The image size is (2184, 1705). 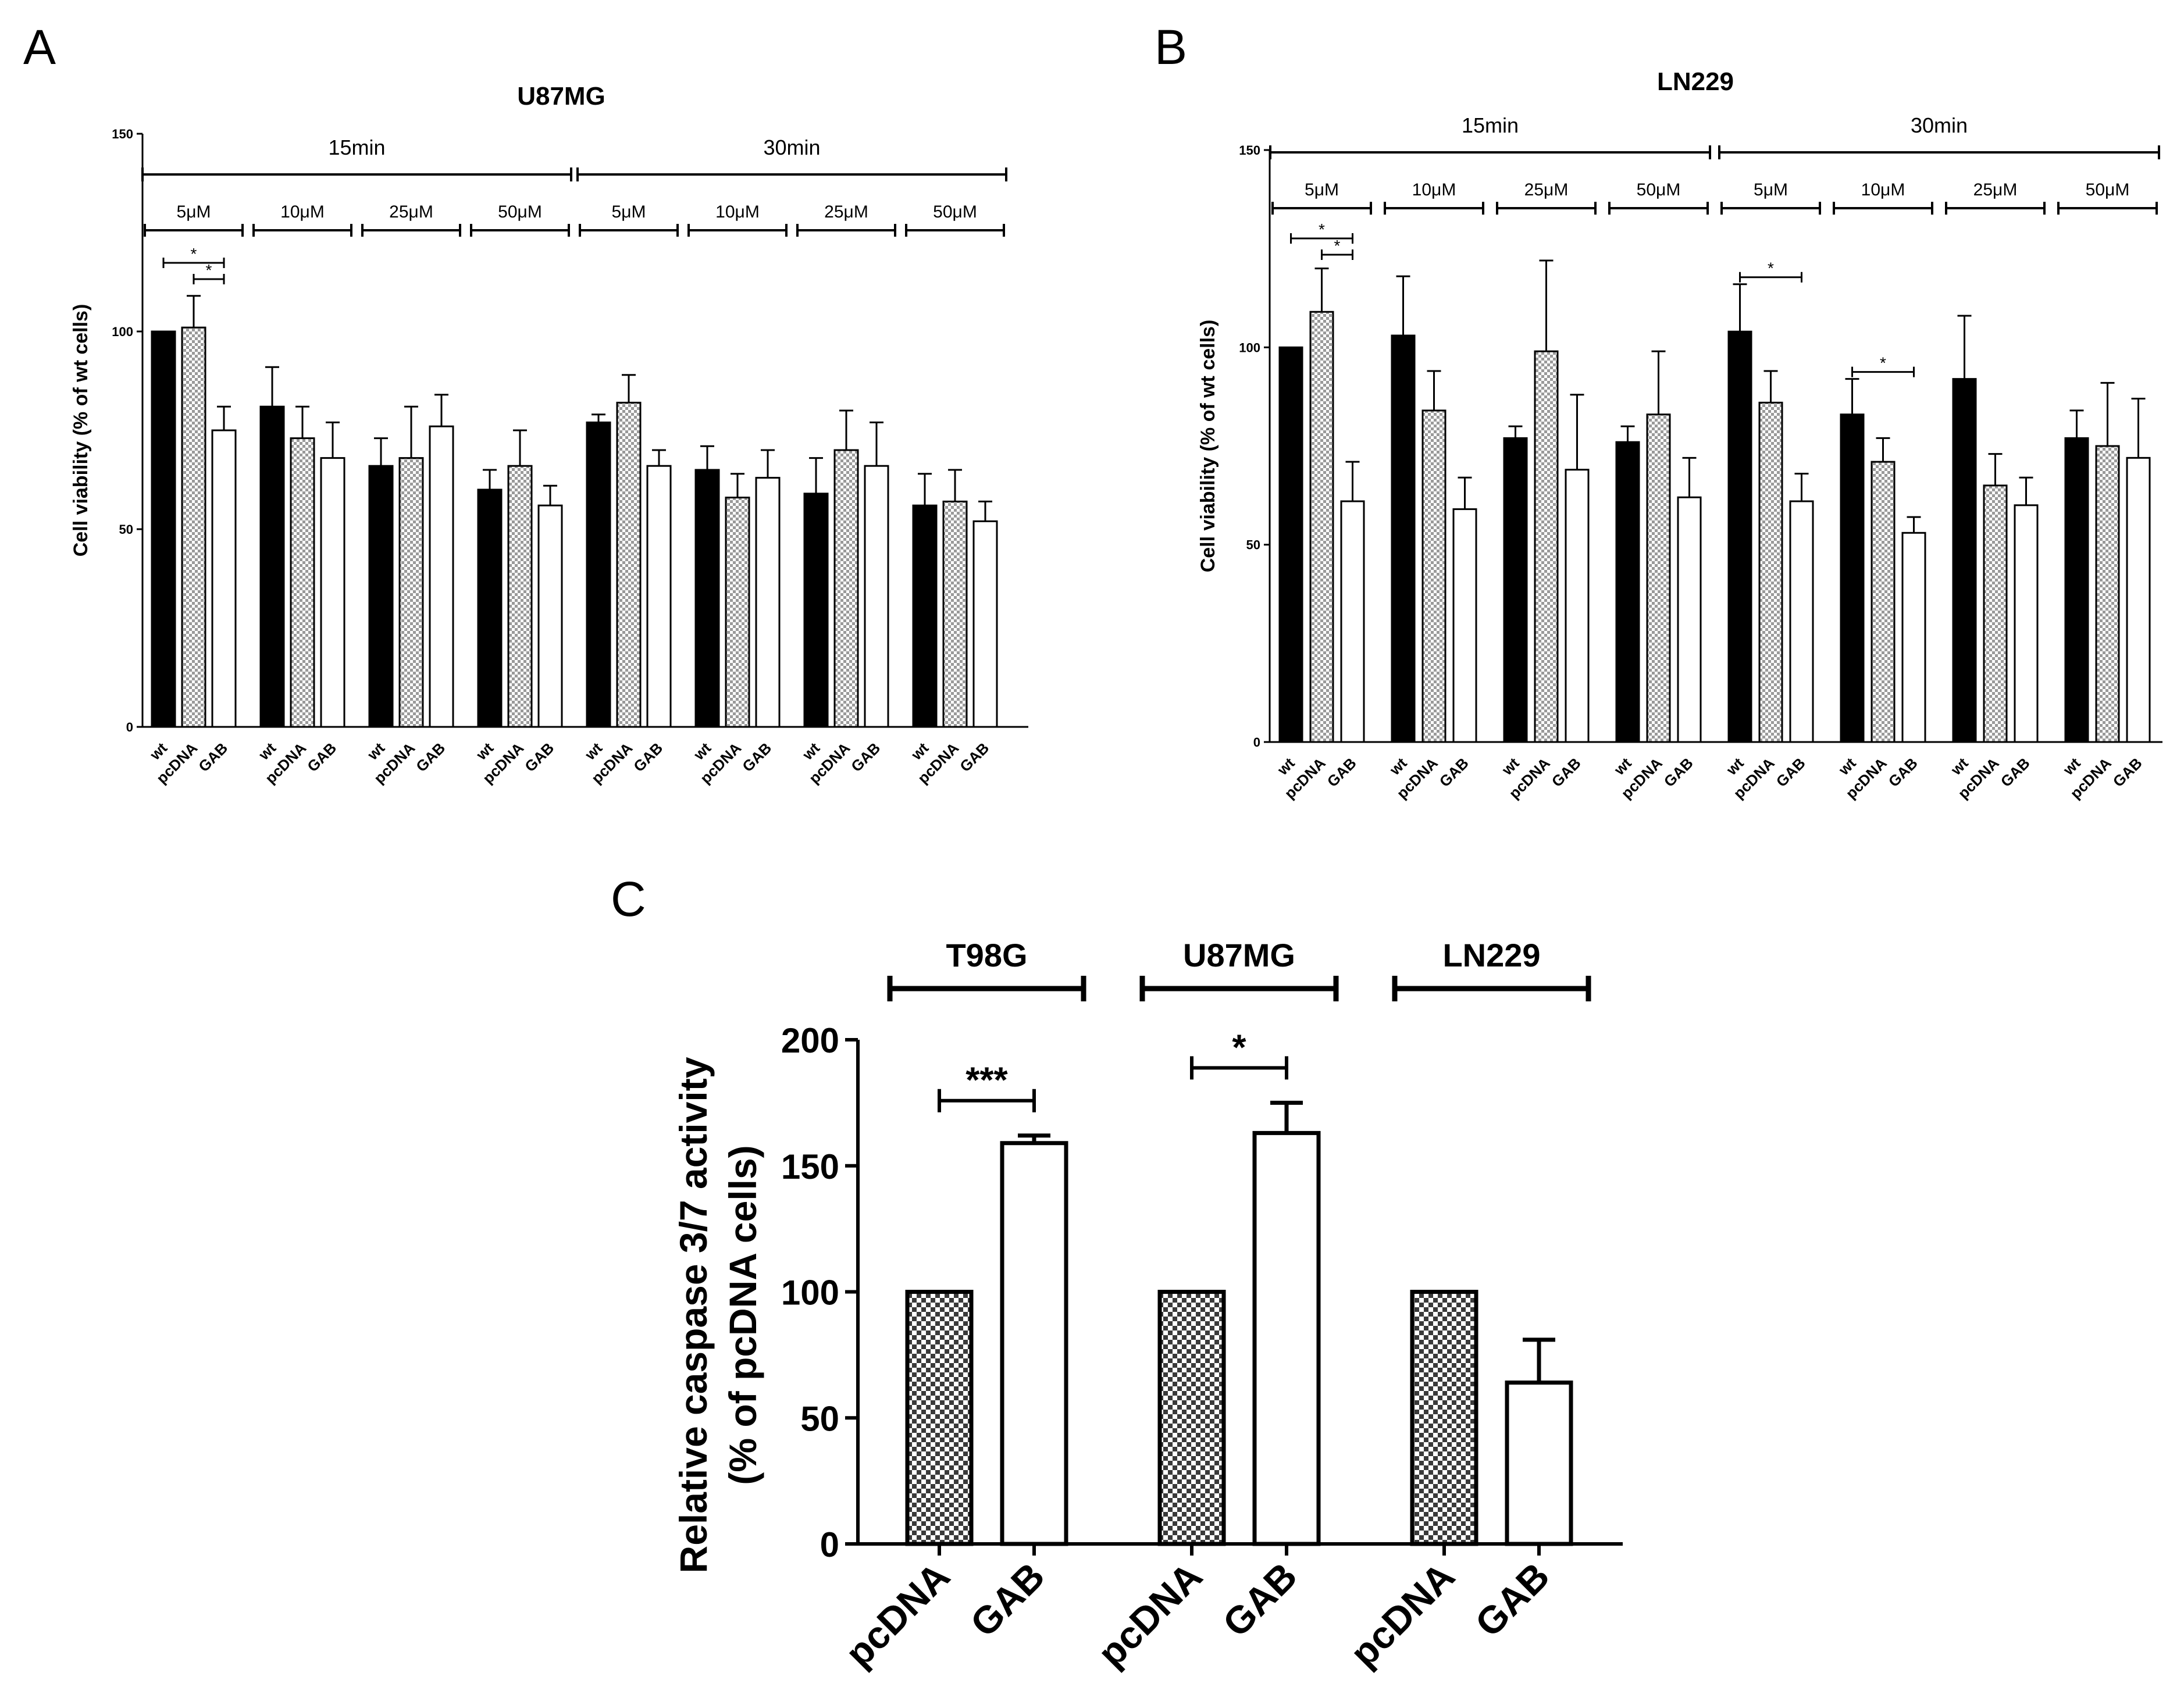 I want to click on y-tick-label: 100, so click(x=122, y=332).